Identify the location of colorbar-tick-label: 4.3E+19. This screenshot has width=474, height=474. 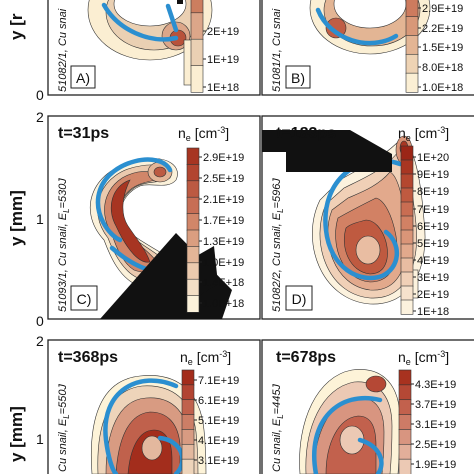
(435, 385).